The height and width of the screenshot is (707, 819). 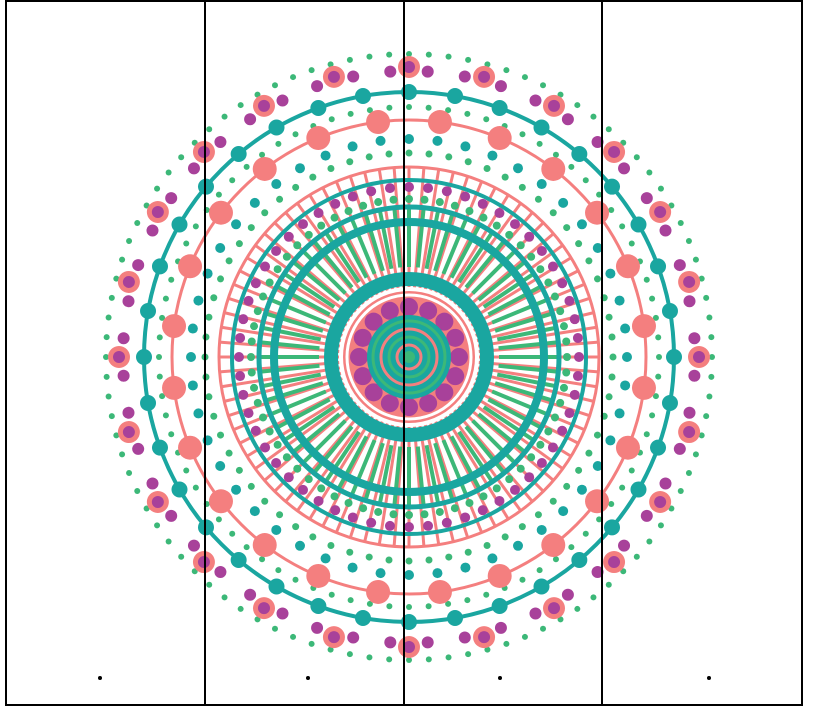 What do you see at coordinates (308, 678) in the screenshot?
I see `panel-dot` at bounding box center [308, 678].